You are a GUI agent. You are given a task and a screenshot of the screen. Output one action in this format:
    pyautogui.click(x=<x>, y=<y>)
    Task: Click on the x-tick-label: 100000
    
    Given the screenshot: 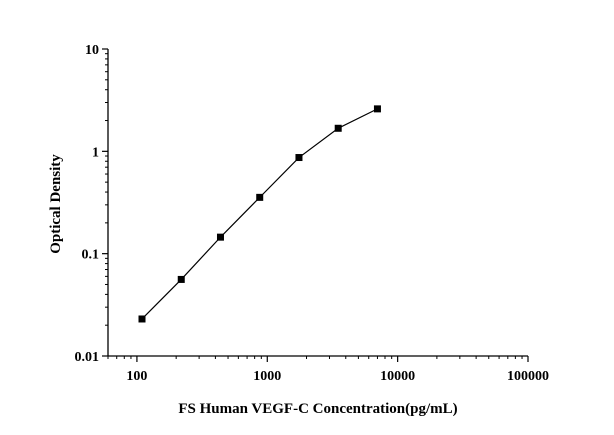 What is the action you would take?
    pyautogui.click(x=528, y=376)
    